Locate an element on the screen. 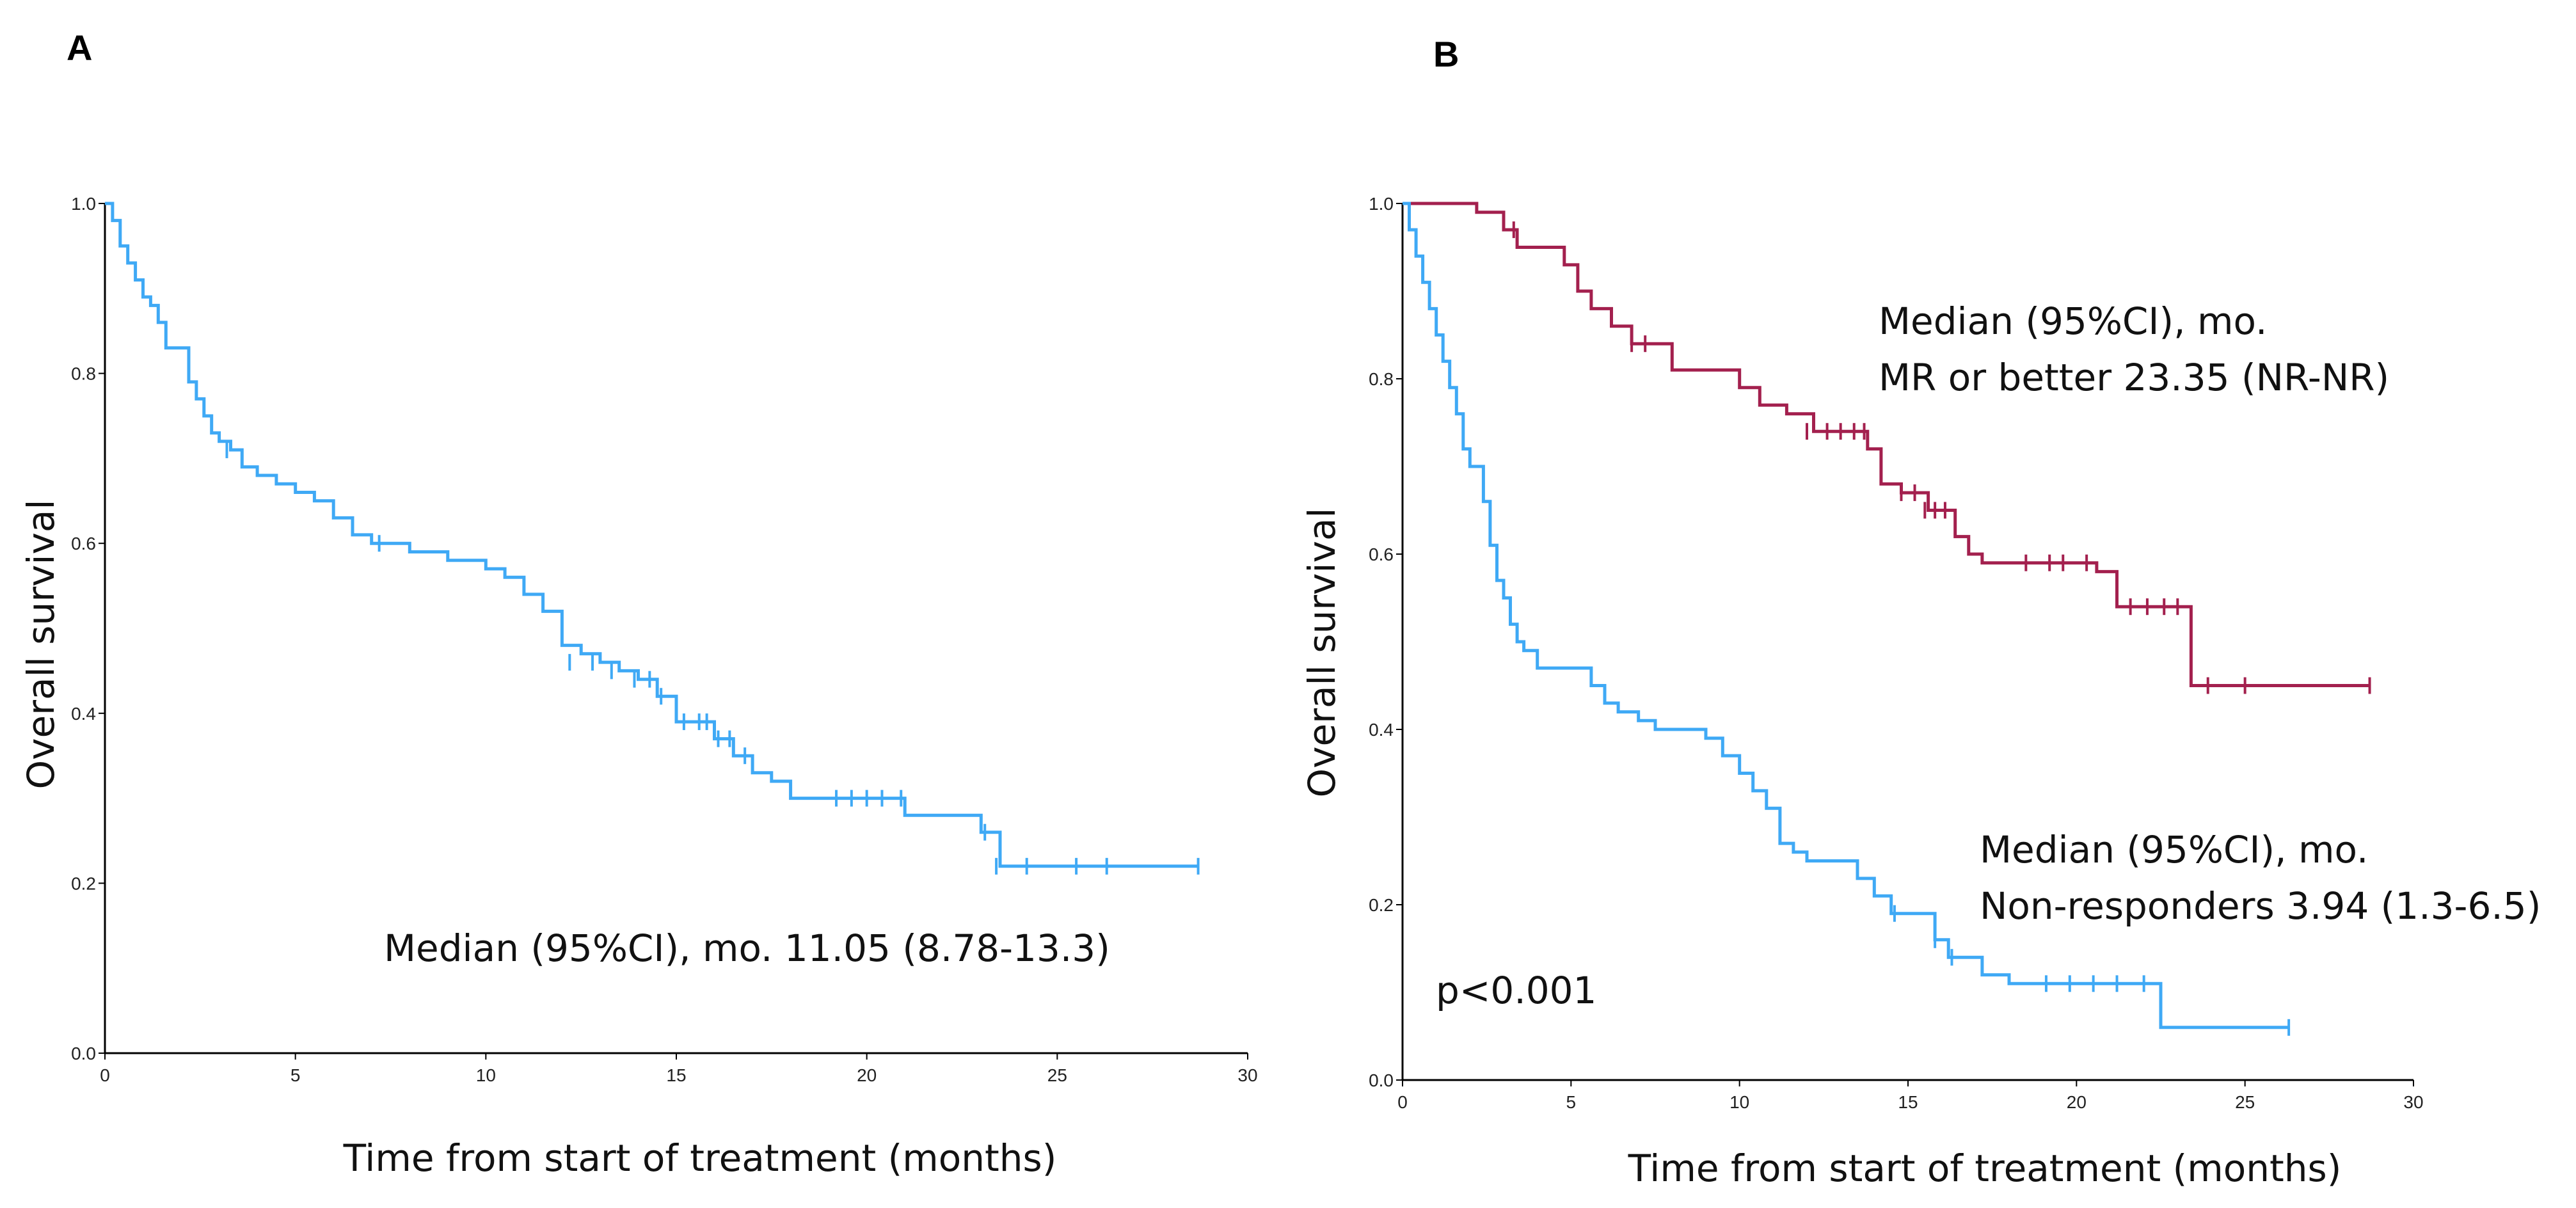 This screenshot has height=1208, width=2576. panel-b-y-tick-label: 0.0 is located at coordinates (1382, 1080).